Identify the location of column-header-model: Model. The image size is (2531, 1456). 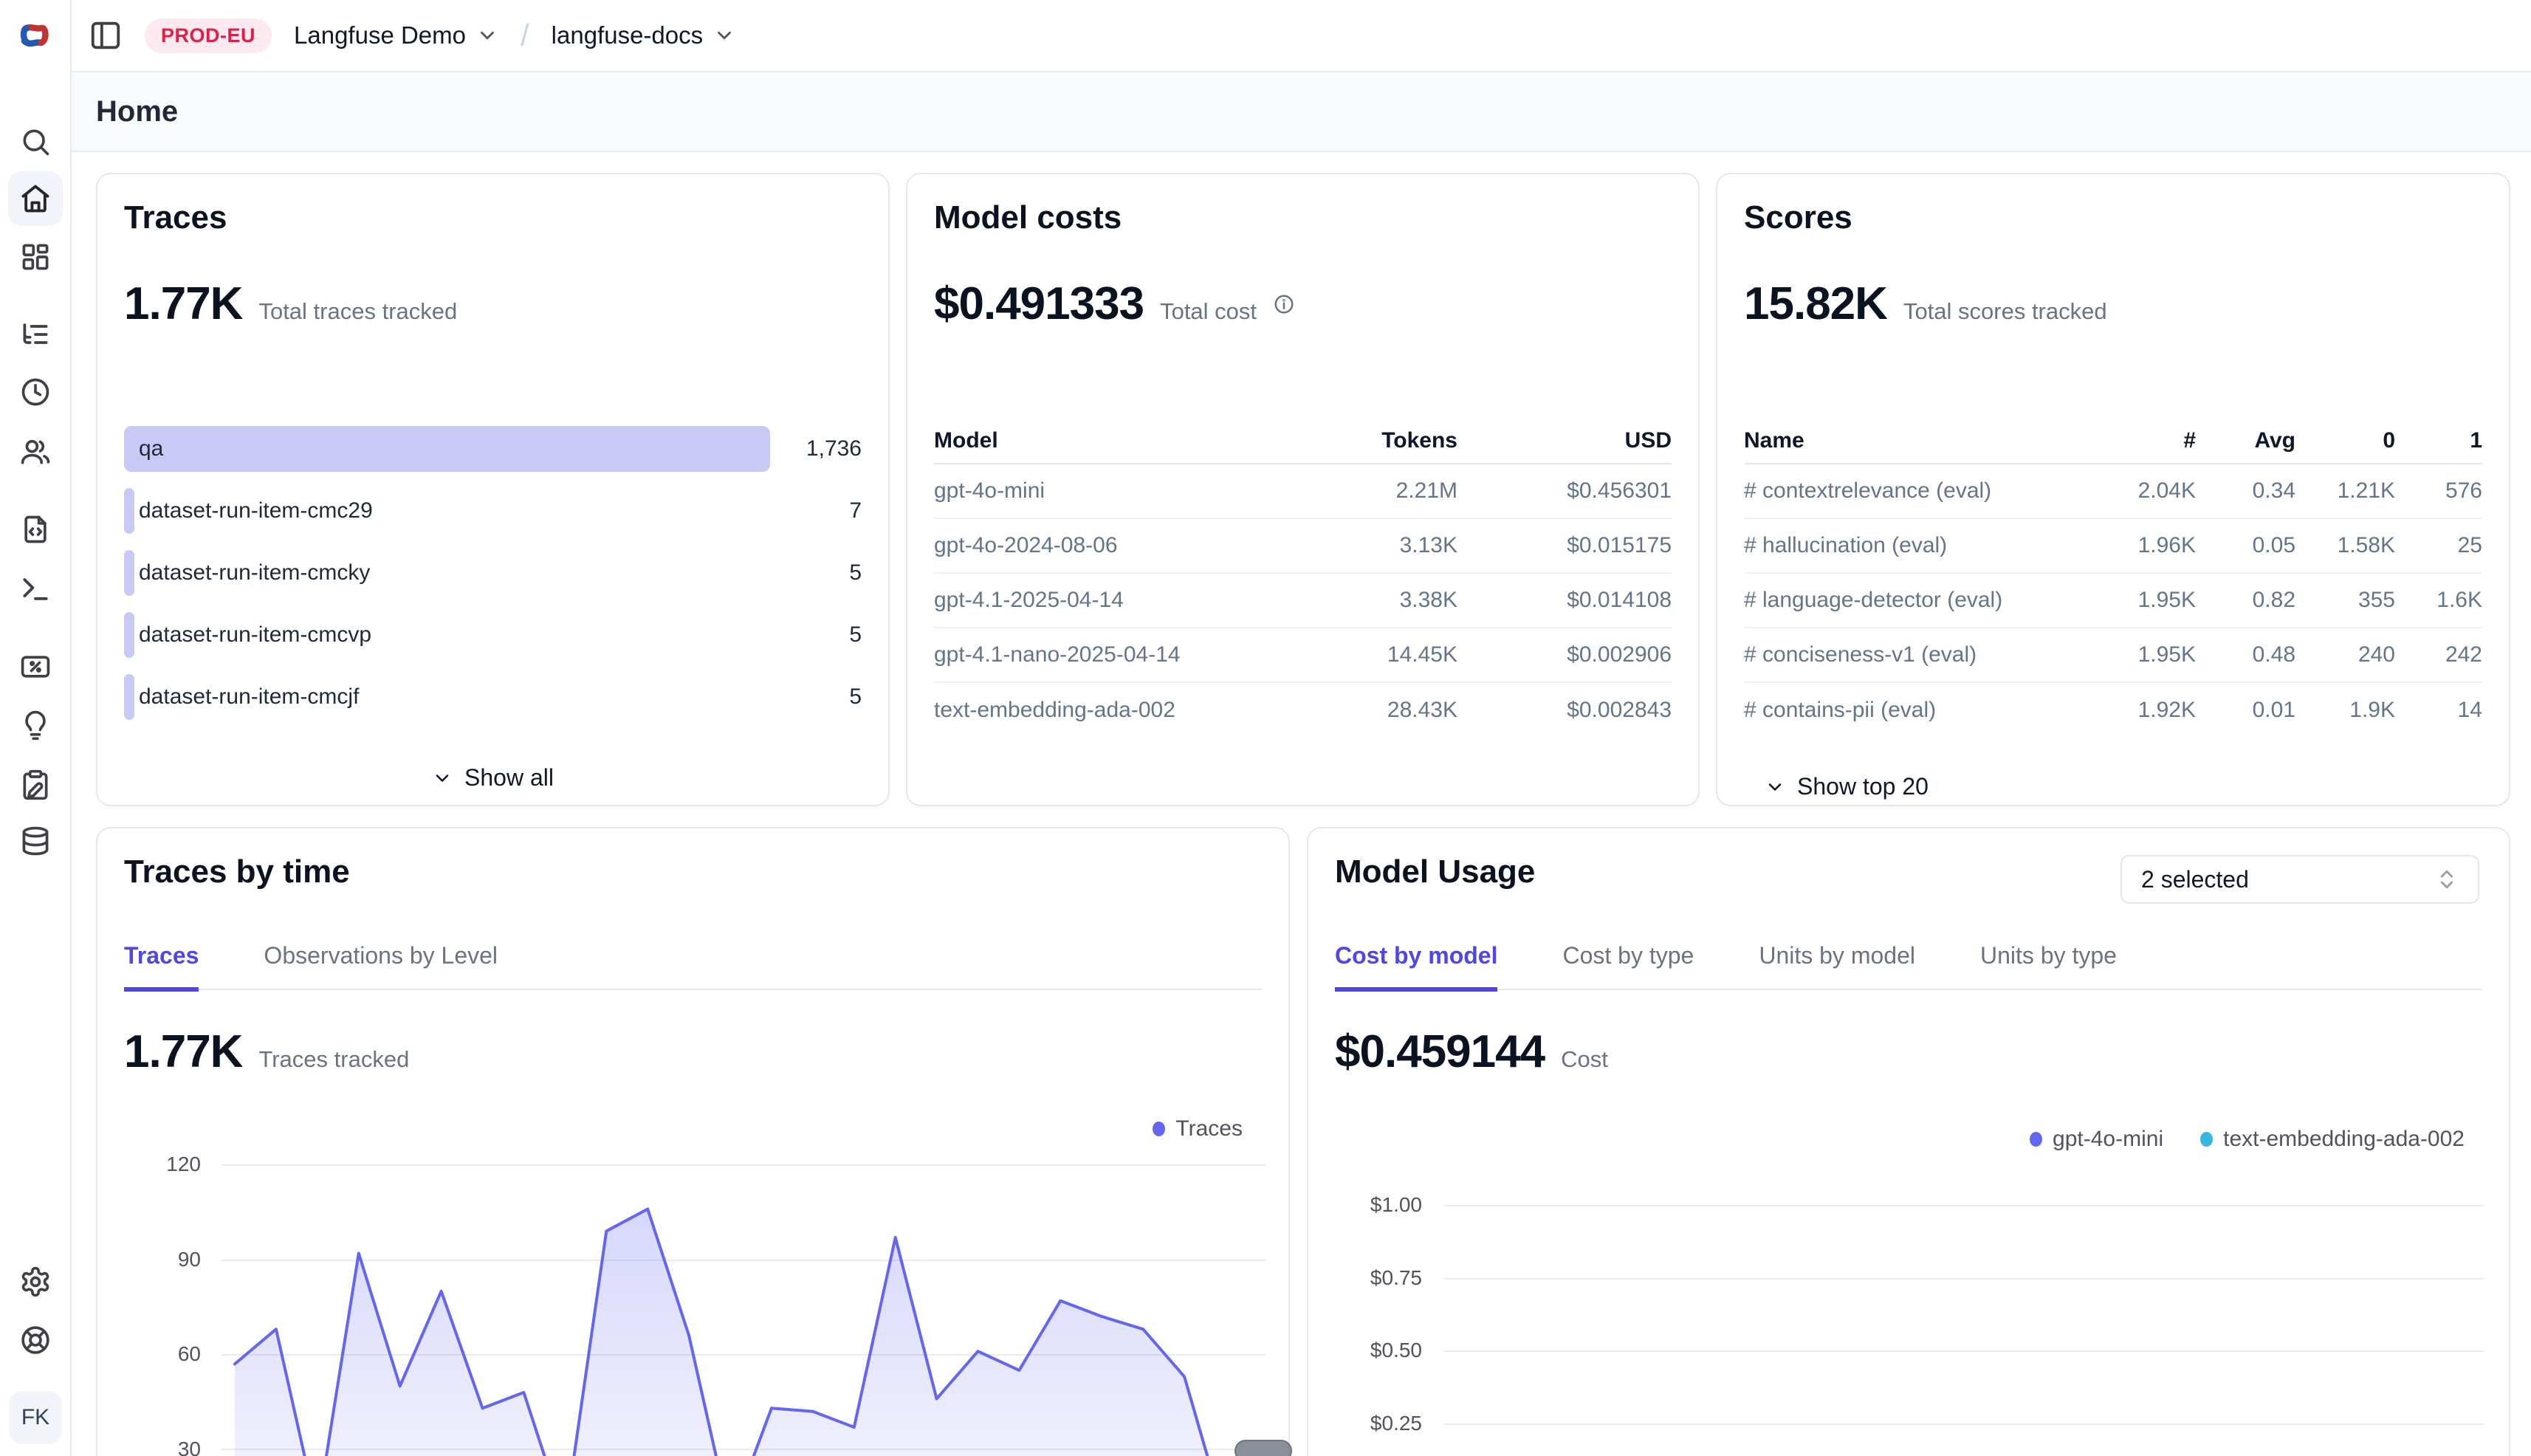
(966, 441).